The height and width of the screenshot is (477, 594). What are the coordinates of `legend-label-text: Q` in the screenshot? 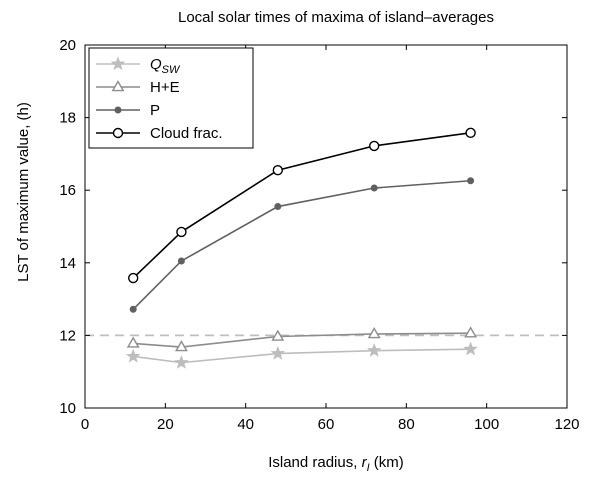 It's located at (156, 64).